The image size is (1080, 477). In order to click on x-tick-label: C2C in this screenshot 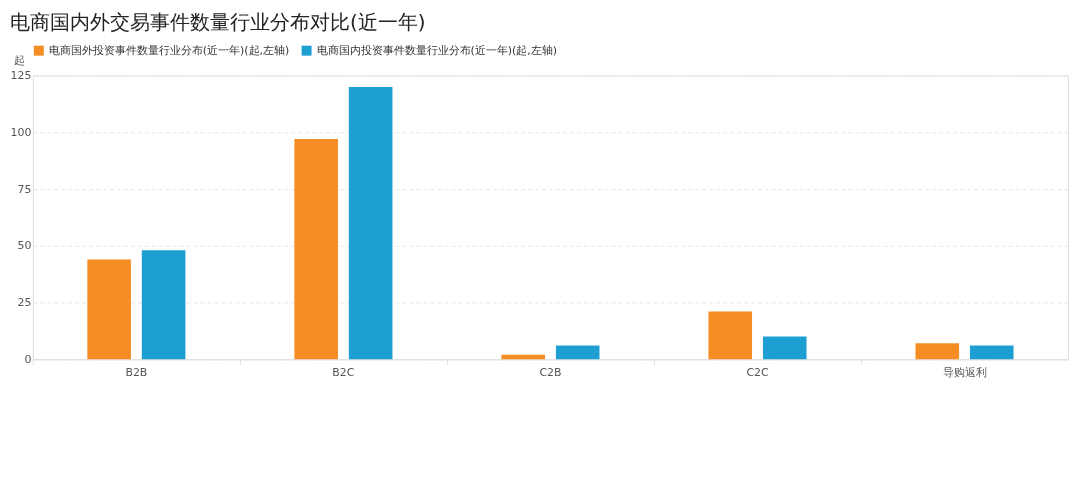, I will do `click(757, 372)`.